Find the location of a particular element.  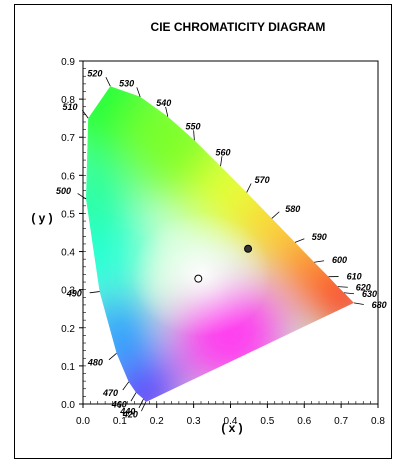

chart-title: CIE CHROMATICITY DIAGRAM is located at coordinates (238, 27).